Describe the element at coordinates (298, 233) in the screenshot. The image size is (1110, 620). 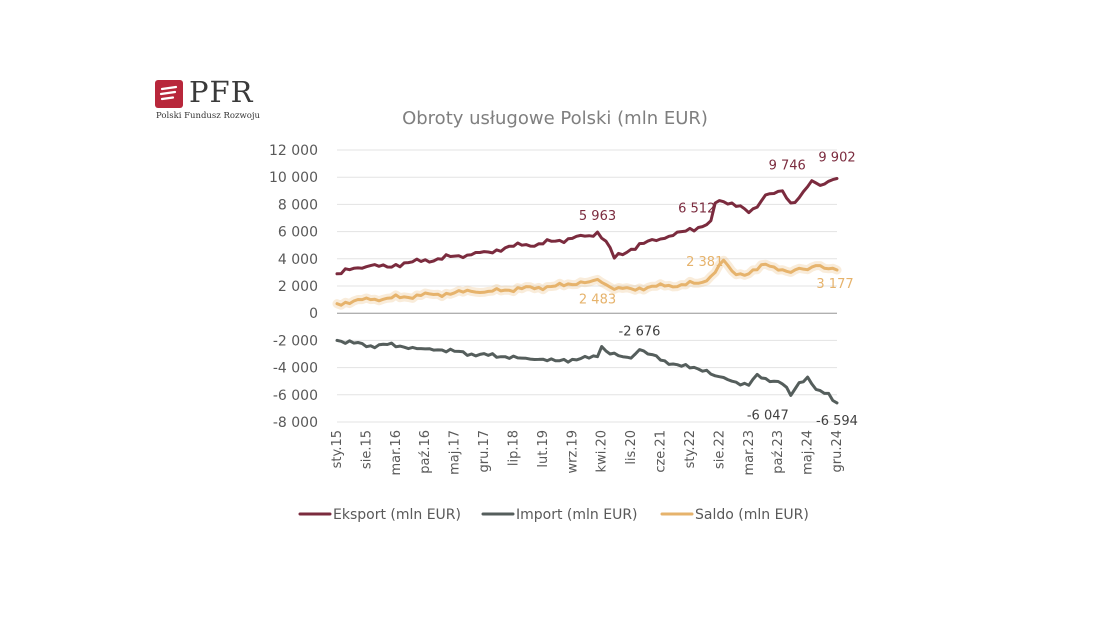
I see `y-tick-label: 6 000` at that location.